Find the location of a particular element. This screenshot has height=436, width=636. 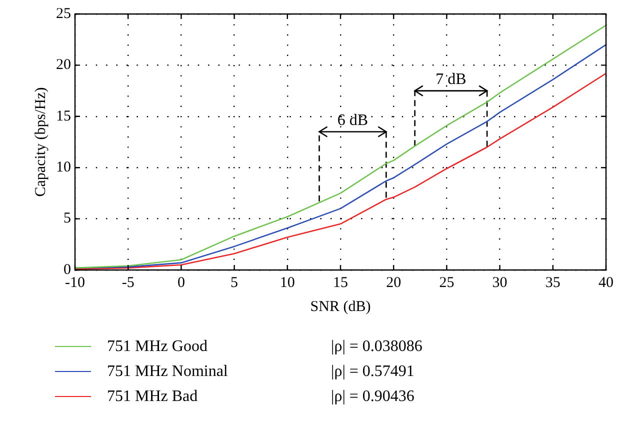

y-tick-label: 25 is located at coordinates (63, 14).